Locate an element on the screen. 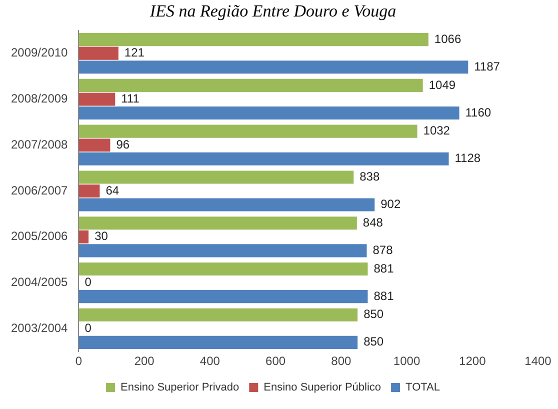 This screenshot has height=409, width=558. data-label: 848 is located at coordinates (373, 222).